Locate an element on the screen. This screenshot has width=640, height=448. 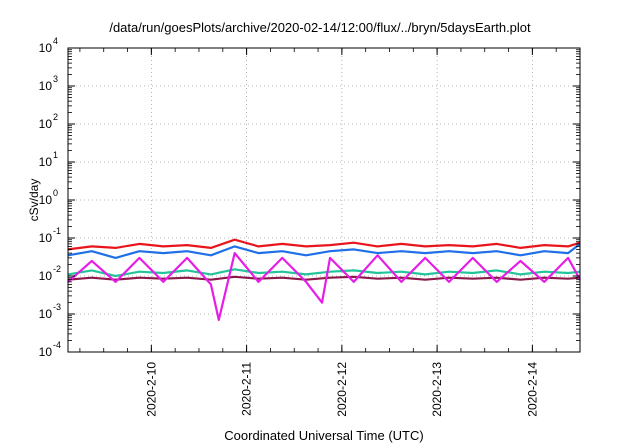
y-tick-exponent: -3 is located at coordinates (57, 307).